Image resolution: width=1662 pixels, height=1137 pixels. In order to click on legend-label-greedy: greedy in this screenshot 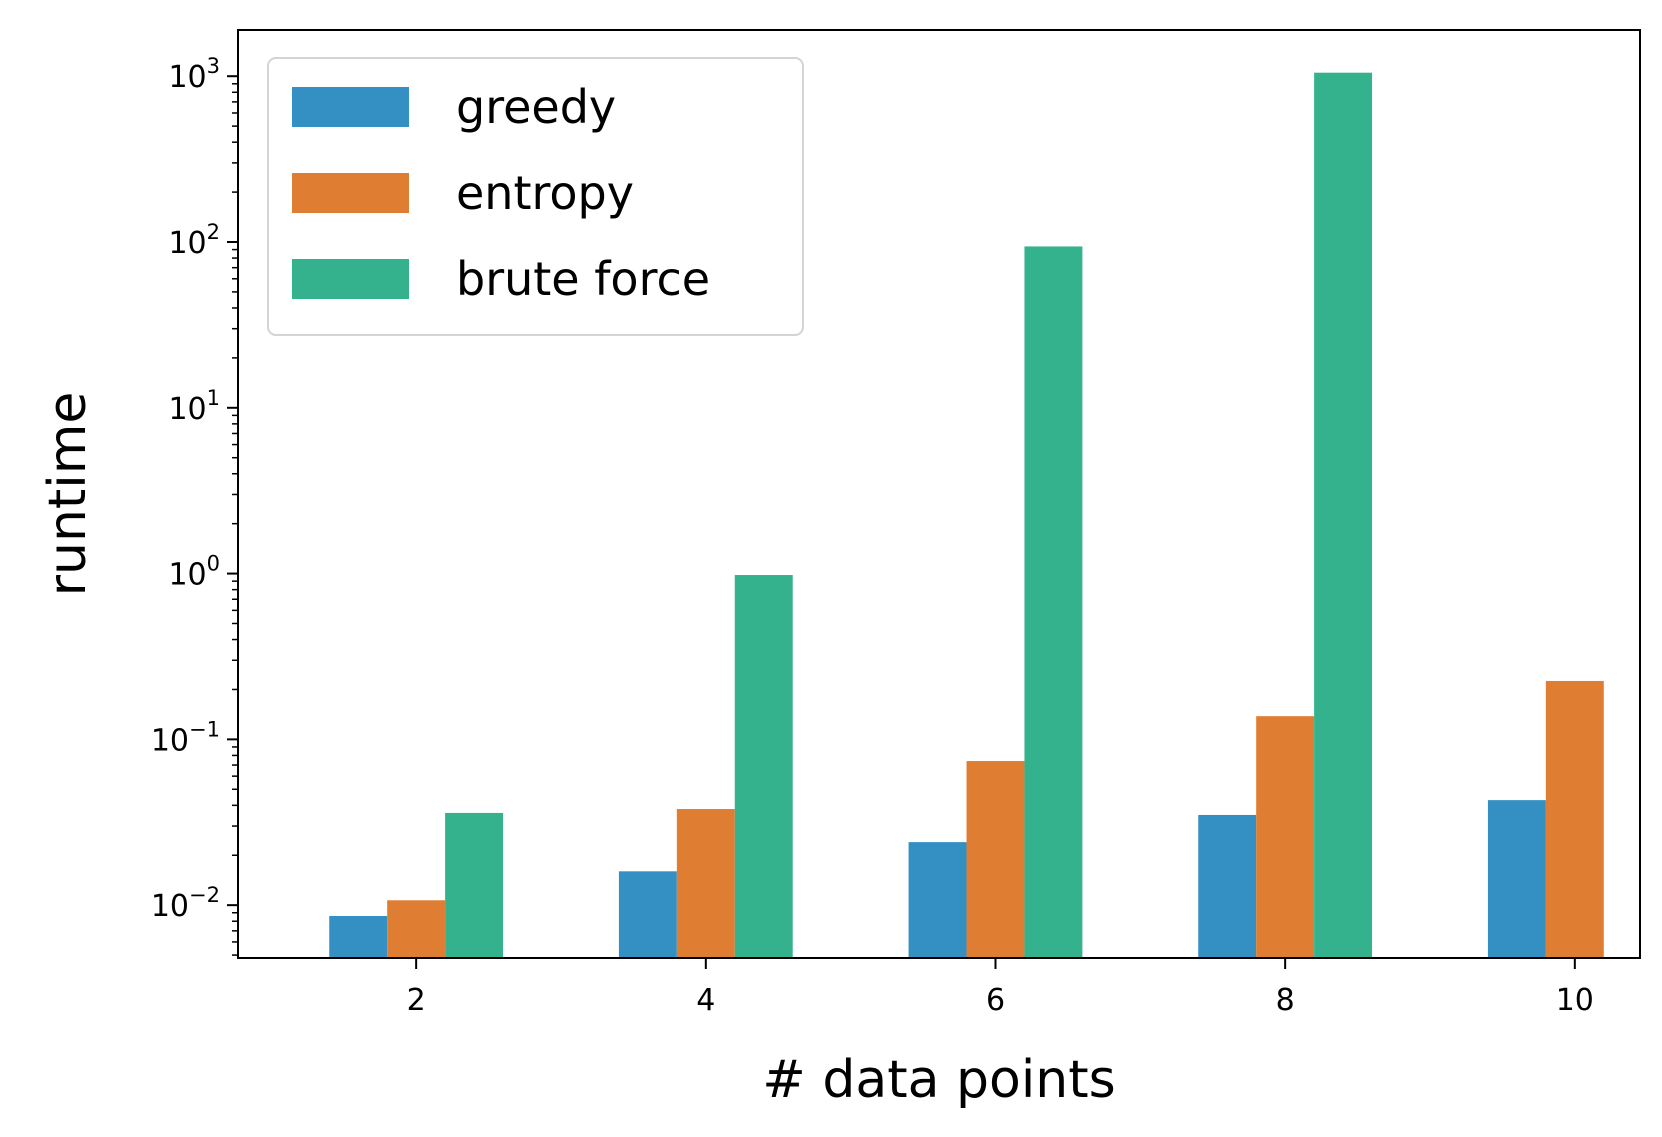, I will do `click(536, 107)`.